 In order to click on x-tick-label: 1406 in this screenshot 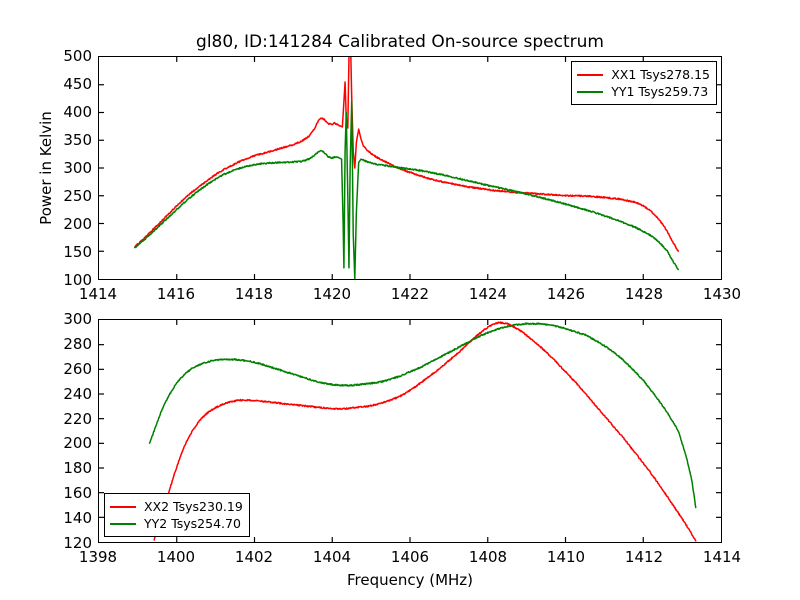, I will do `click(410, 557)`.